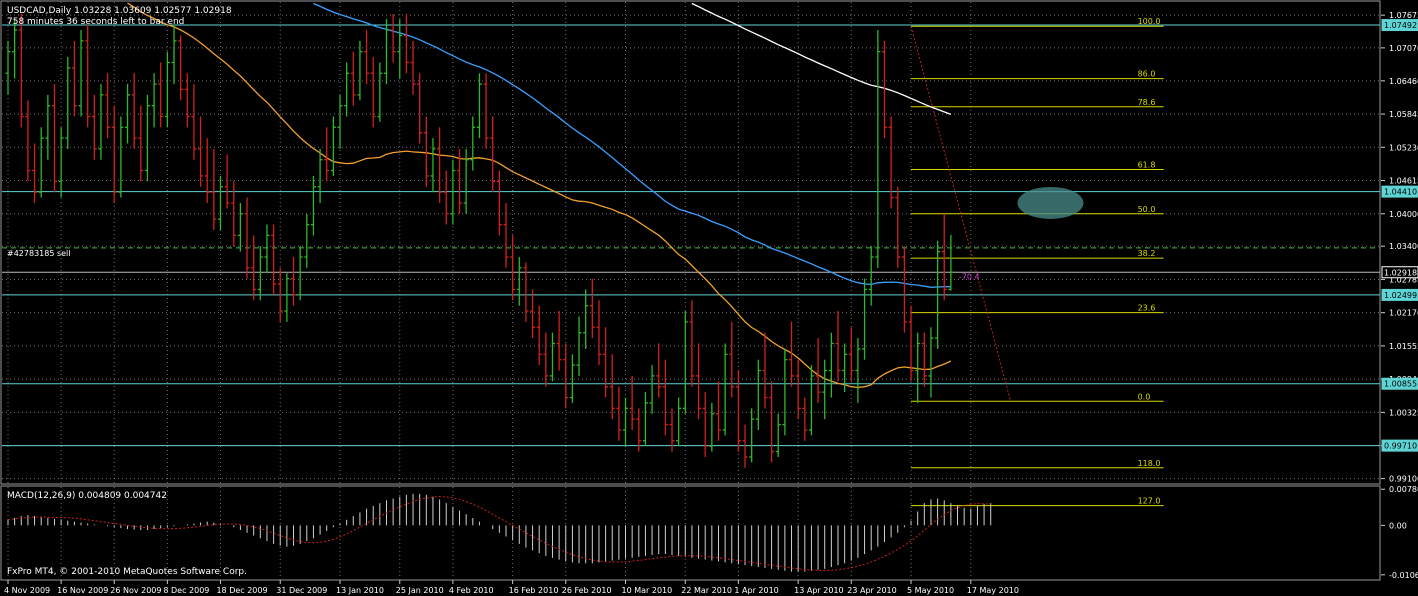 This screenshot has width=1418, height=596. Describe the element at coordinates (1147, 253) in the screenshot. I see `fib-level-label: 38.2` at that location.